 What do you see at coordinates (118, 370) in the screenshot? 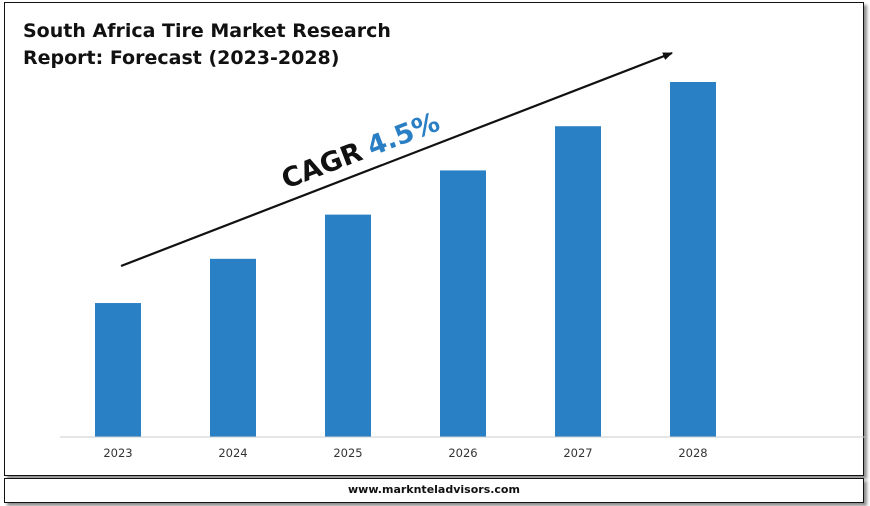
I see `bar-2023` at bounding box center [118, 370].